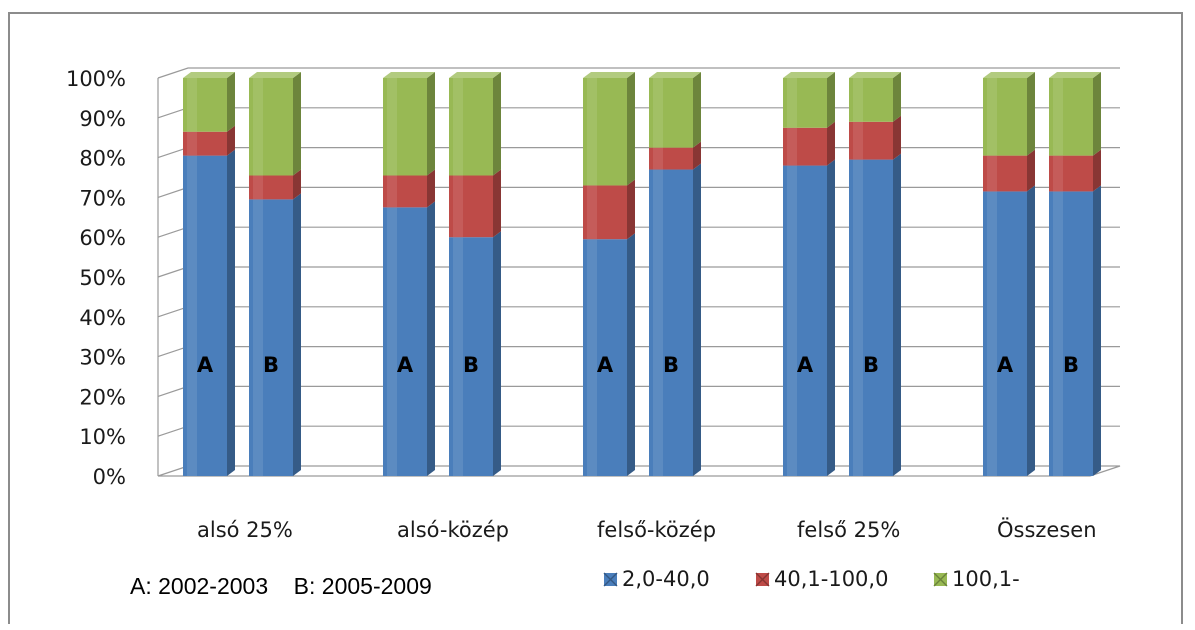 The width and height of the screenshot is (1195, 630). What do you see at coordinates (102, 238) in the screenshot?
I see `y-tick-label: 60%` at bounding box center [102, 238].